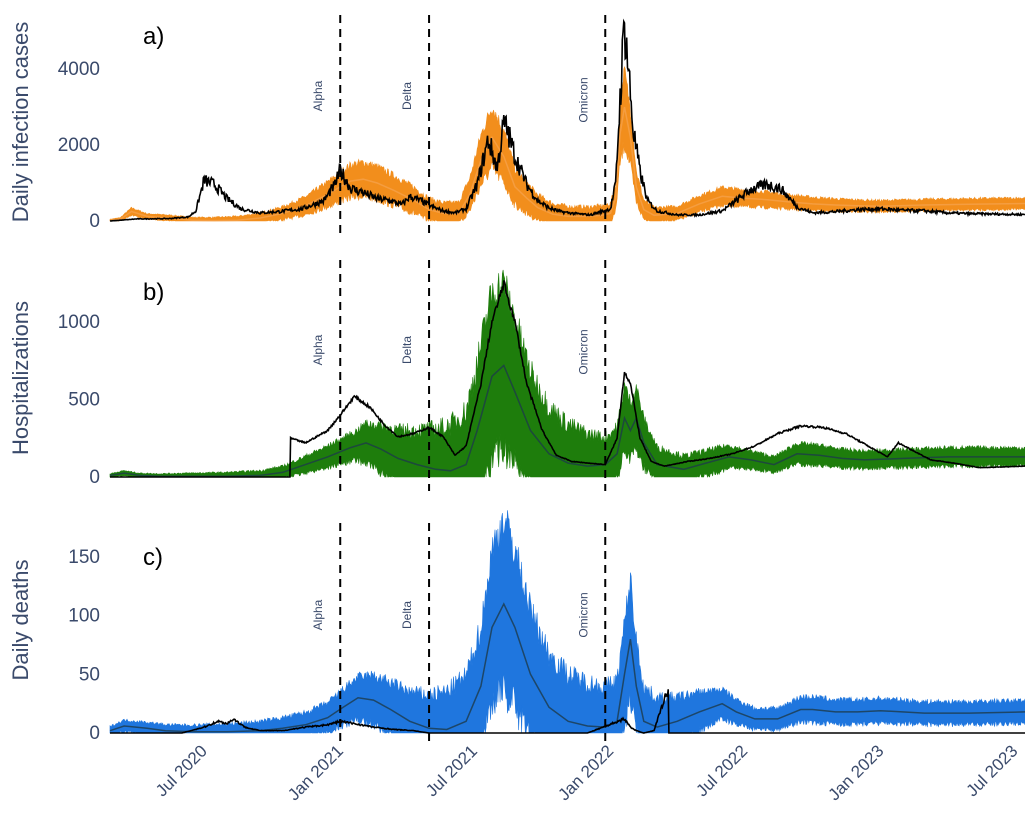  I want to click on ytick-label: 500, so click(84, 400).